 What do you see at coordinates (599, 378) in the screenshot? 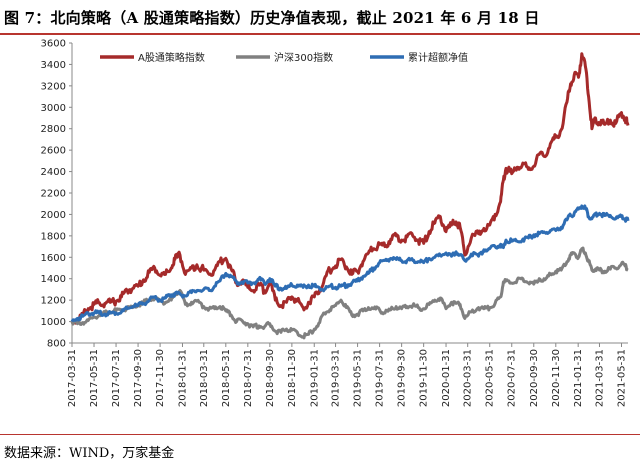
I see `x-tick-label: 2021-03-31` at bounding box center [599, 378].